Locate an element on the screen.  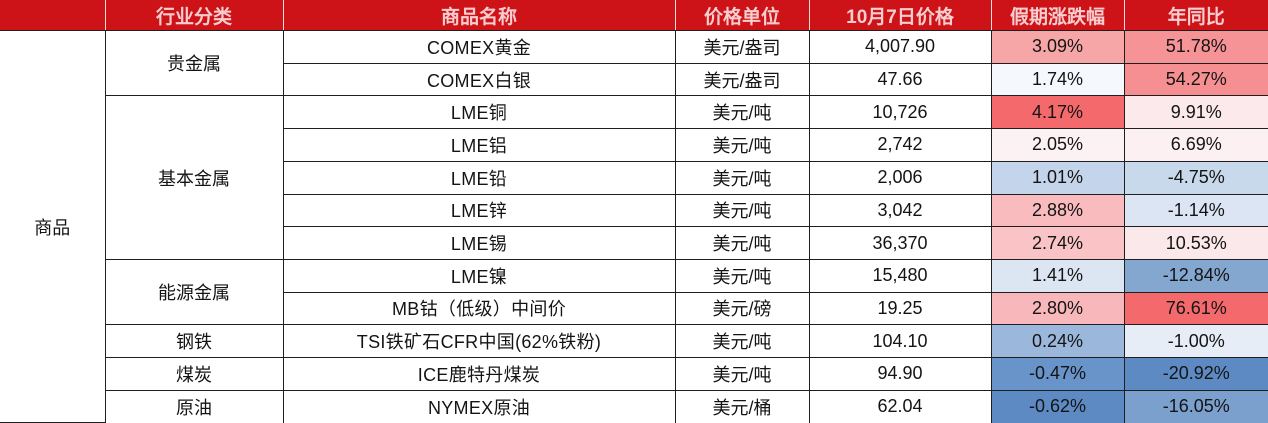
yoy-cell: -20.92% is located at coordinates (1195, 374).